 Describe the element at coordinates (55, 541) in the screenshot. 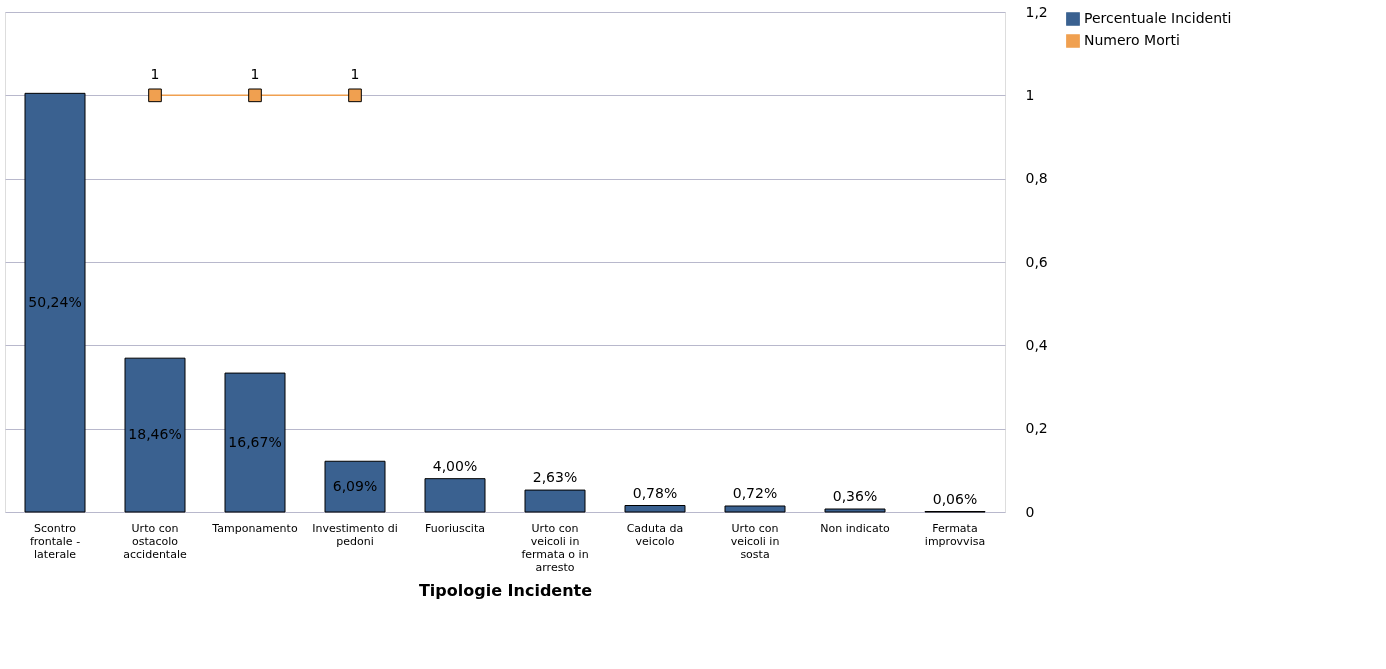

I see `x-tick-label: Scontro frontale - laterale` at that location.